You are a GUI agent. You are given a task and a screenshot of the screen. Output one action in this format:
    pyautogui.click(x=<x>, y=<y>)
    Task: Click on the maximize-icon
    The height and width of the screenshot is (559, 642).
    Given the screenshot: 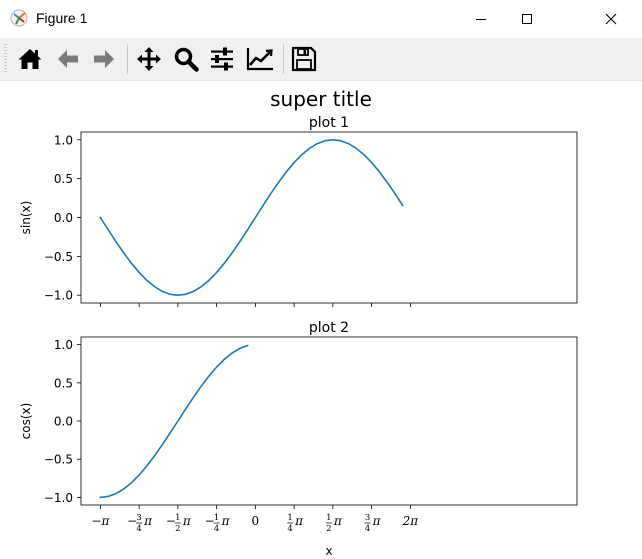 What is the action you would take?
    pyautogui.click(x=527, y=19)
    